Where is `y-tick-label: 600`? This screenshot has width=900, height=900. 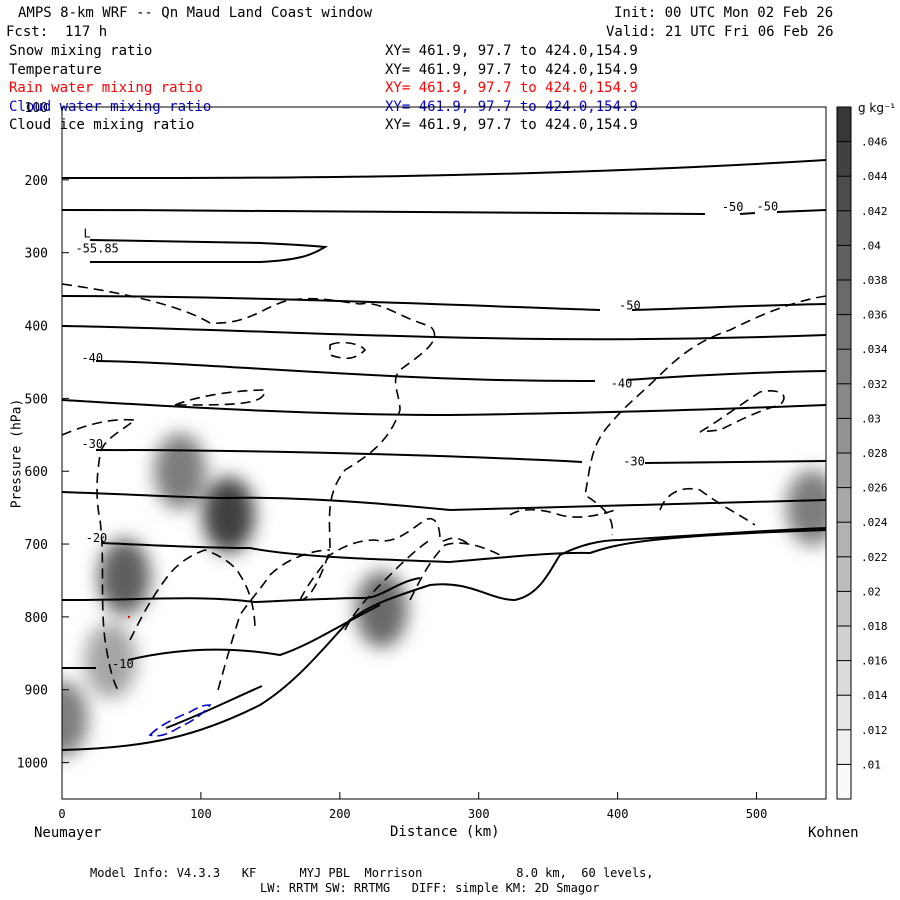
y-tick-label: 600 is located at coordinates (36, 472).